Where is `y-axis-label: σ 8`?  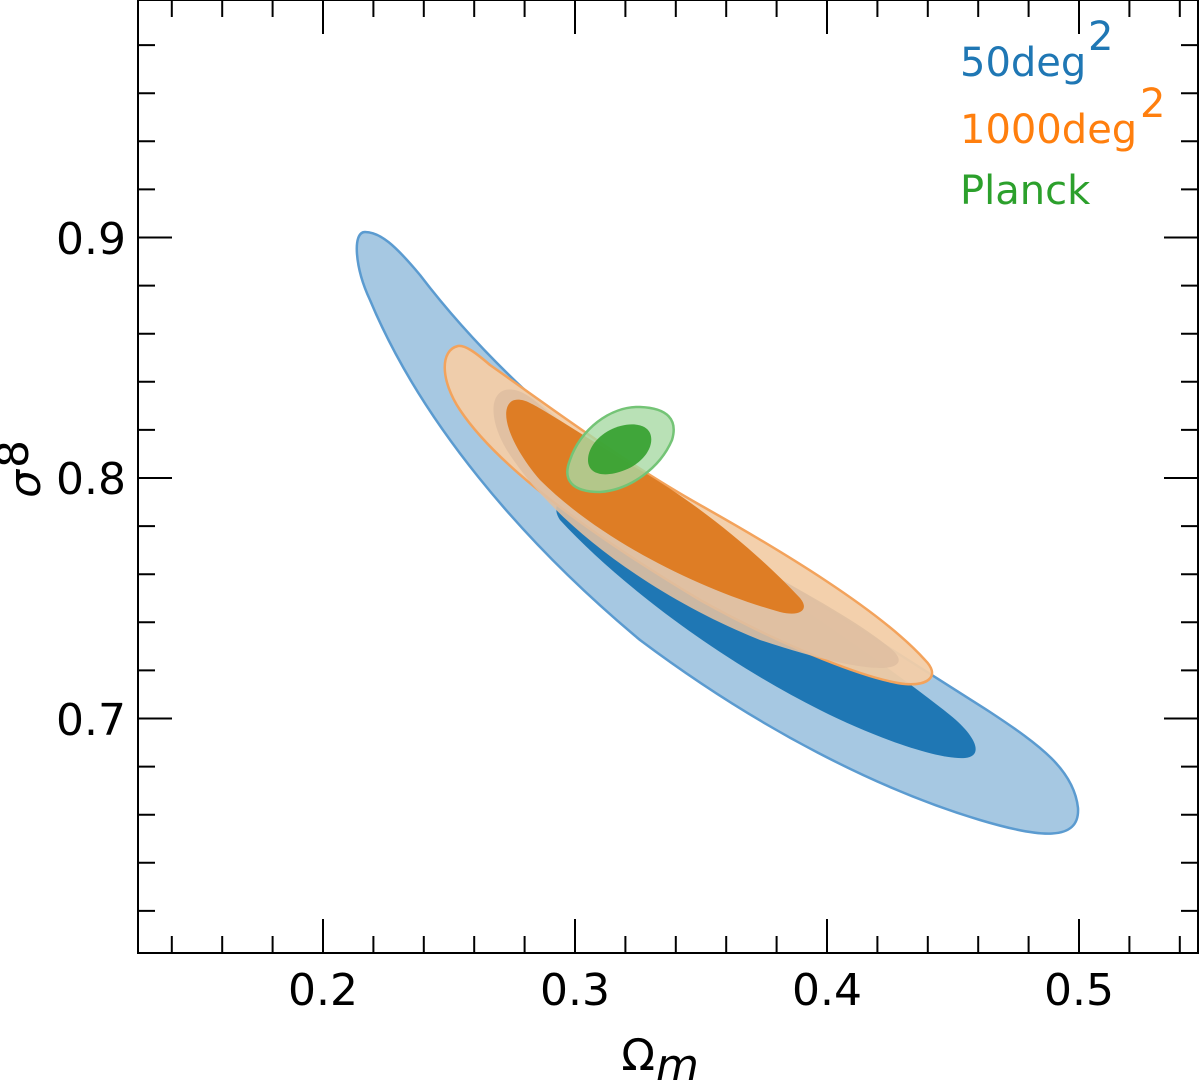 y-axis-label: σ 8 is located at coordinates (25, 469).